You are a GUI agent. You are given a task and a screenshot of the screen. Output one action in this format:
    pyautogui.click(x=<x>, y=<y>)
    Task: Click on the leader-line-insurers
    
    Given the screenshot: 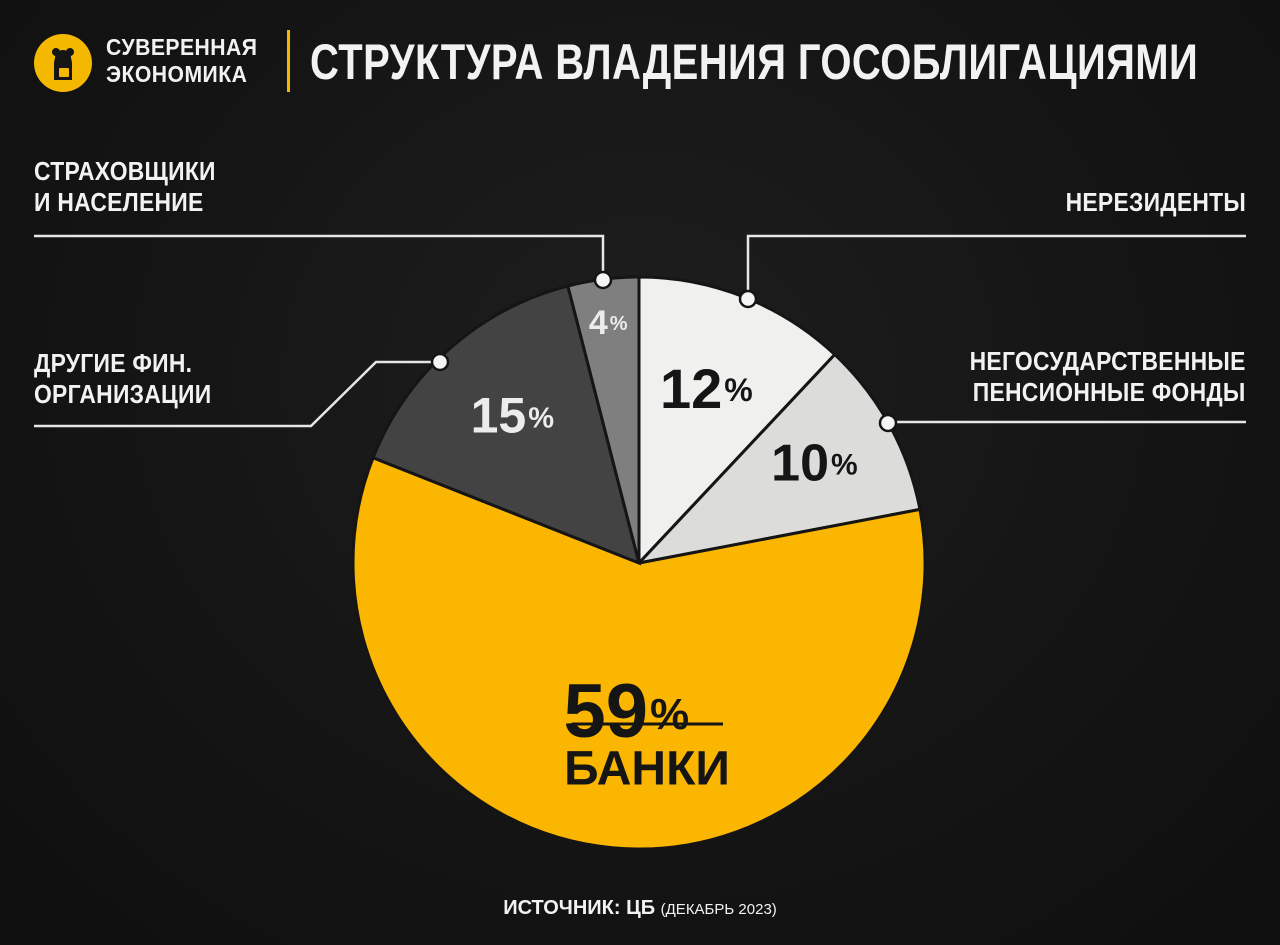 What is the action you would take?
    pyautogui.click(x=319, y=256)
    